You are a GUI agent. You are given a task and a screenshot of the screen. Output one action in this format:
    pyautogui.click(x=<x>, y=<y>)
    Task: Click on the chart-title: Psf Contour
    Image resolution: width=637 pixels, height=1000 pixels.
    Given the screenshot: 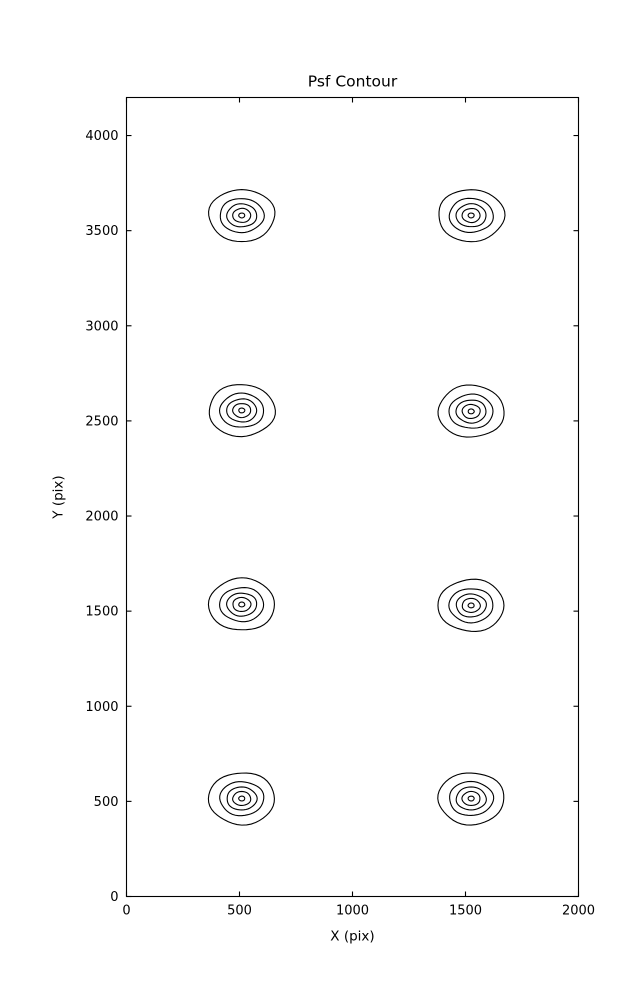 What is the action you would take?
    pyautogui.click(x=353, y=82)
    